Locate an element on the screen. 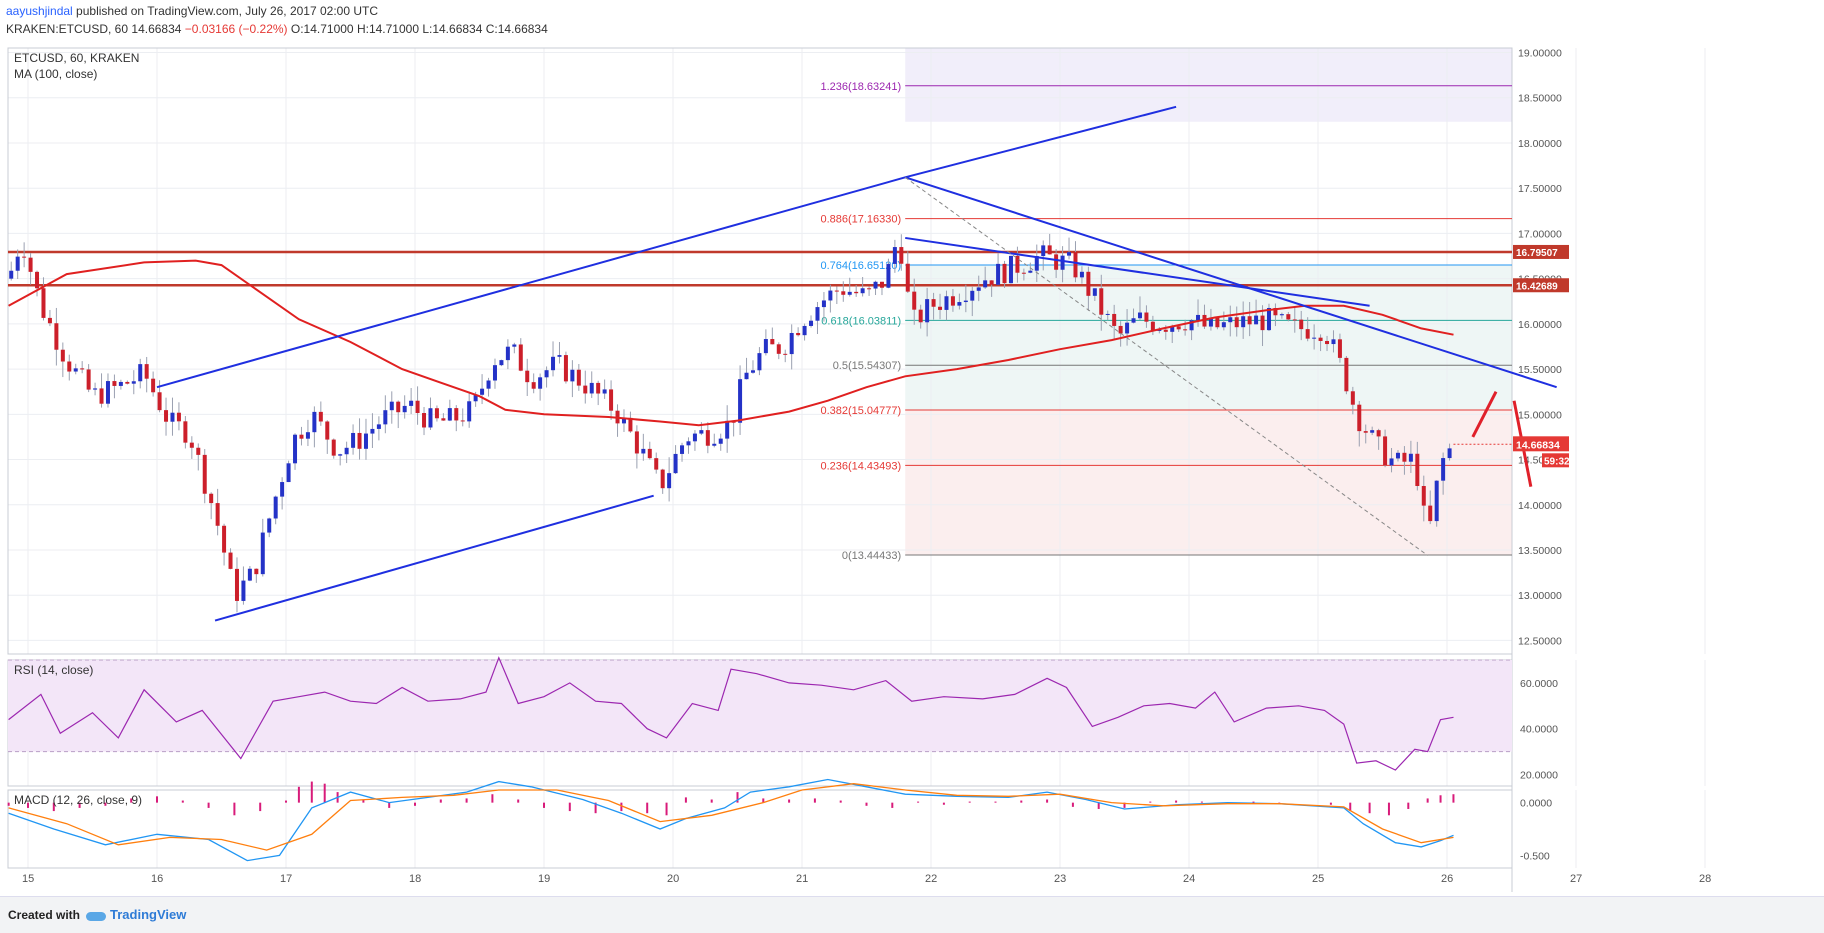 The width and height of the screenshot is (1824, 933). fib-label: 0.236(14.43493) is located at coordinates (860, 466).